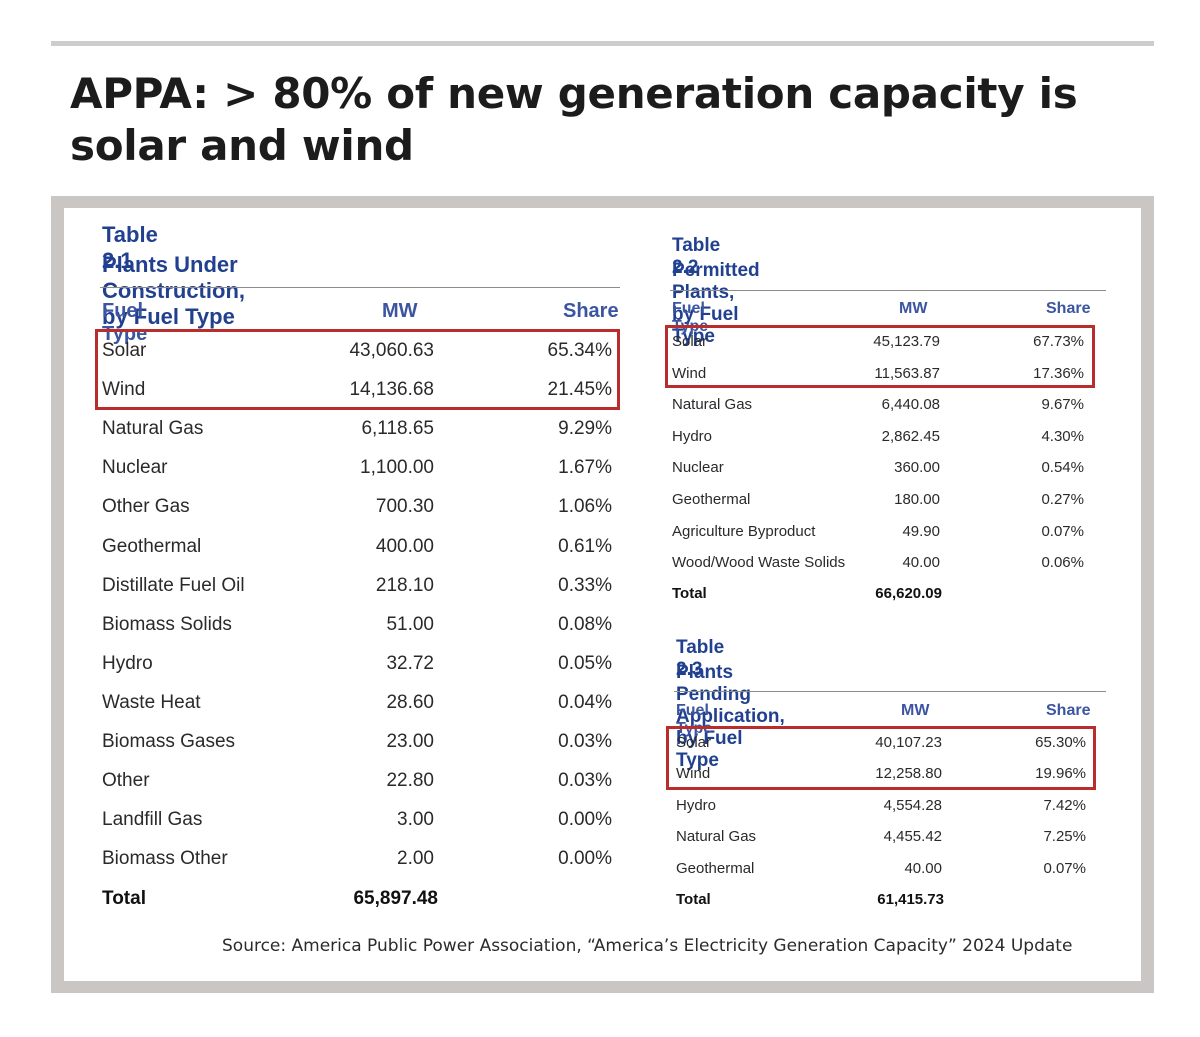 The width and height of the screenshot is (1200, 1037). What do you see at coordinates (410, 741) in the screenshot?
I see `row-mw: 23.00` at bounding box center [410, 741].